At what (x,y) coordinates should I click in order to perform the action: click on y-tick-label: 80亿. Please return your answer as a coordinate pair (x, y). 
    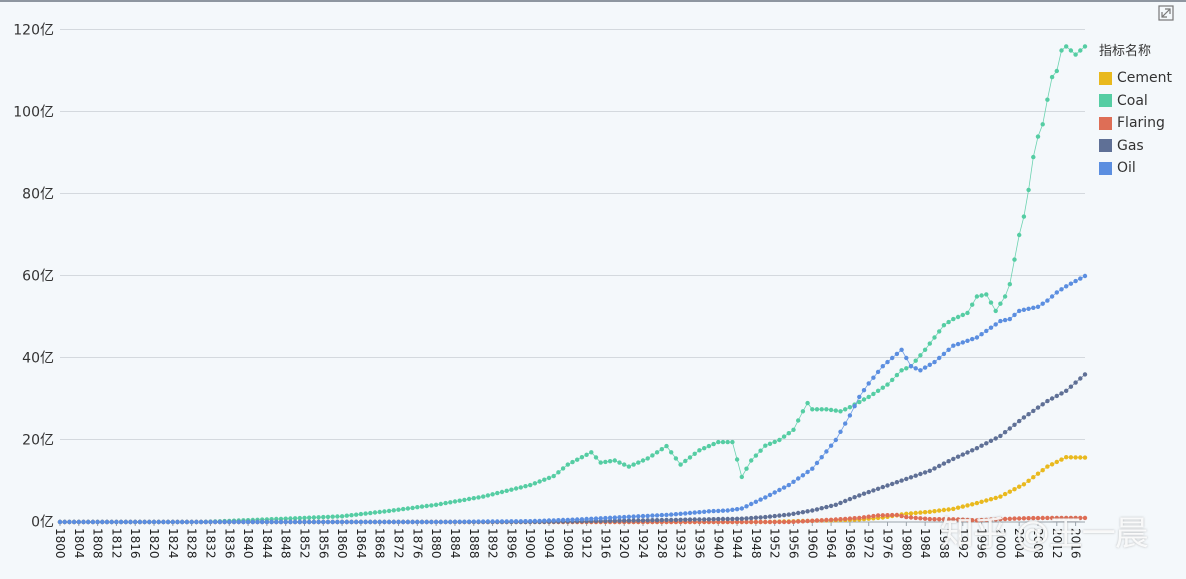
    Looking at the image, I should click on (38, 195).